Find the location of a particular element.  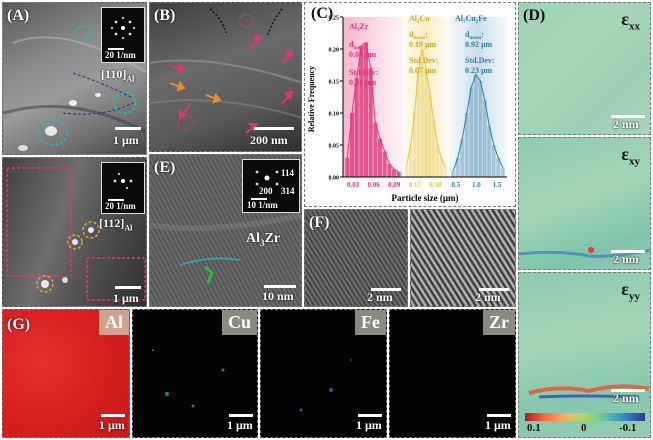

scale-text-f-left: 2 nm is located at coordinates (380, 297).